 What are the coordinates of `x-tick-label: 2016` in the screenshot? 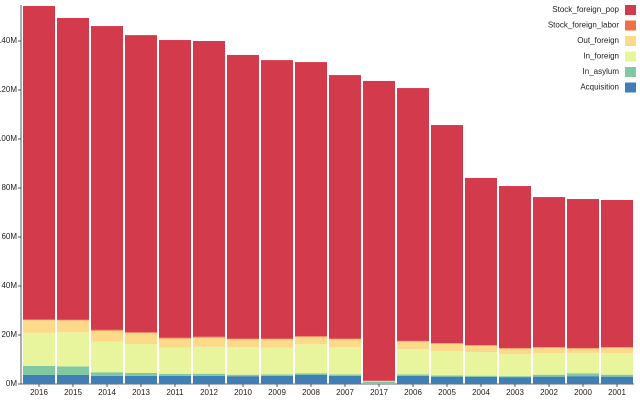 It's located at (39, 392).